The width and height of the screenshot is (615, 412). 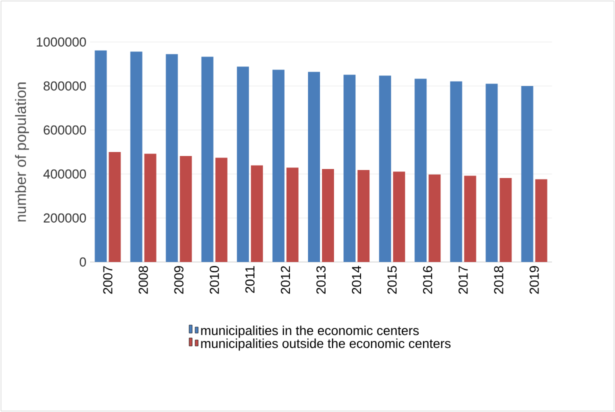 What do you see at coordinates (61, 42) in the screenshot?
I see `y-tick-label: 1000000` at bounding box center [61, 42].